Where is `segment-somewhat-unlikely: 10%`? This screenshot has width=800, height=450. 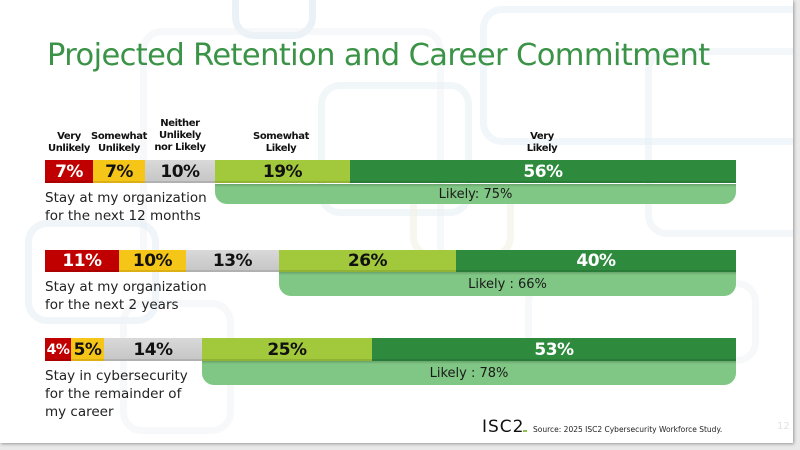 segment-somewhat-unlikely: 10% is located at coordinates (152, 261).